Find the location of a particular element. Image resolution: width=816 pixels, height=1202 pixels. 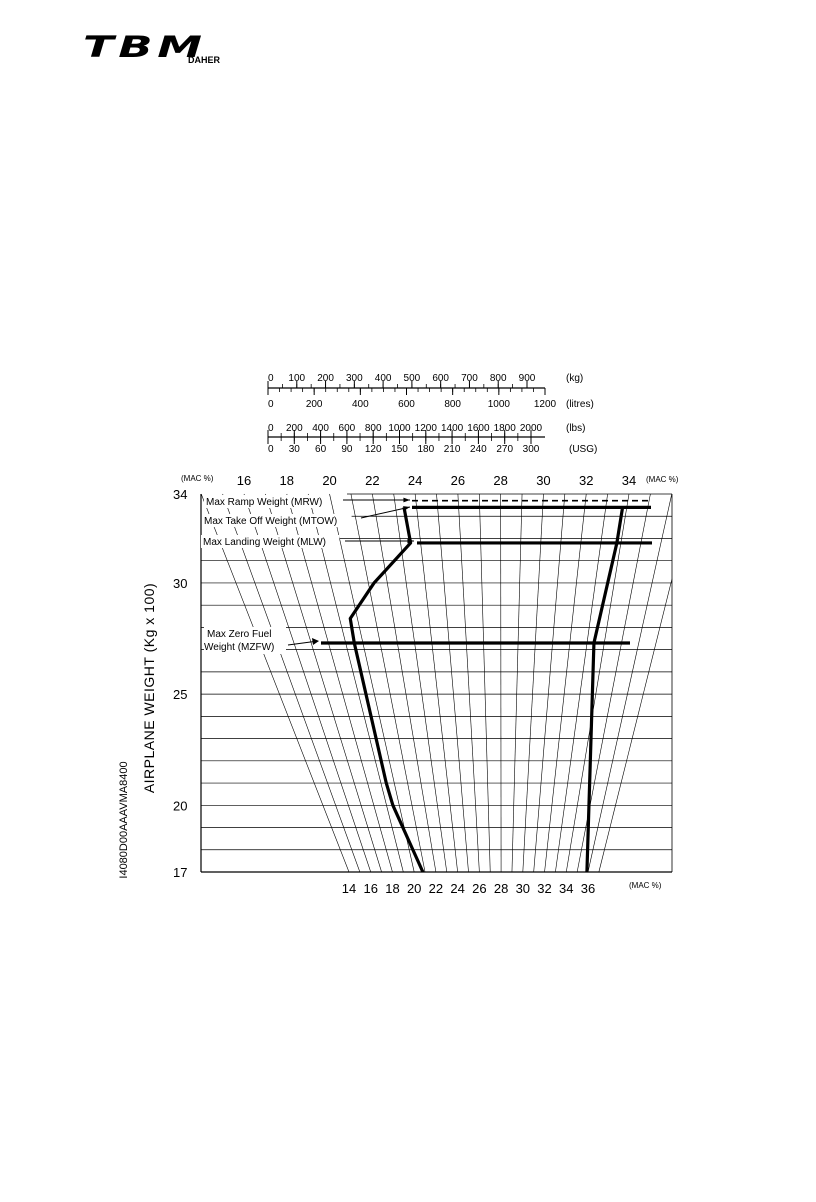

scale-tick-label: 1600 is located at coordinates (478, 428).